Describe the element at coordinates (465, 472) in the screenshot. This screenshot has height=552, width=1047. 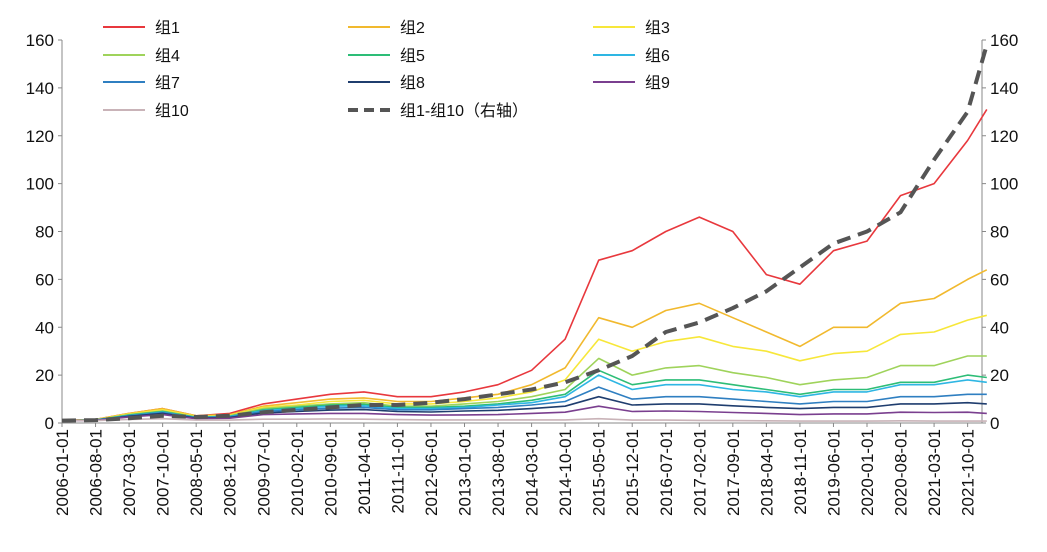
I see `x-axis-tick-label: 2013-01-01` at that location.